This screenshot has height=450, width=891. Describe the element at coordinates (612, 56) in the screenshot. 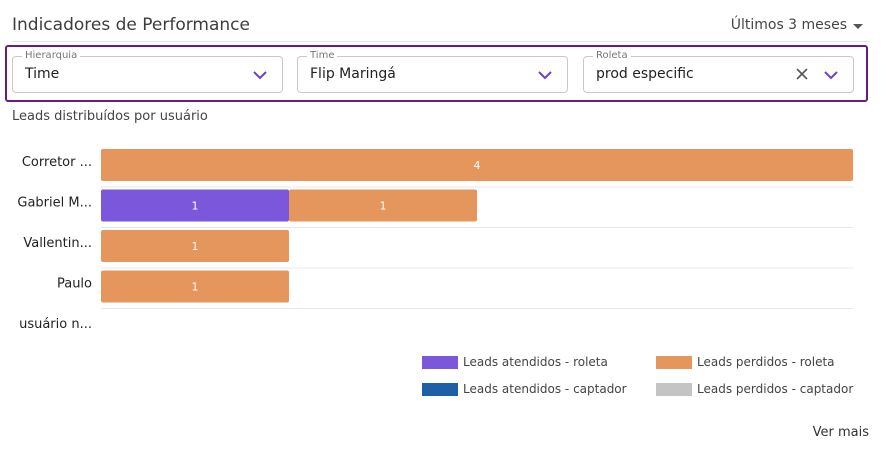

I see `roleta-label: Roleta` at that location.